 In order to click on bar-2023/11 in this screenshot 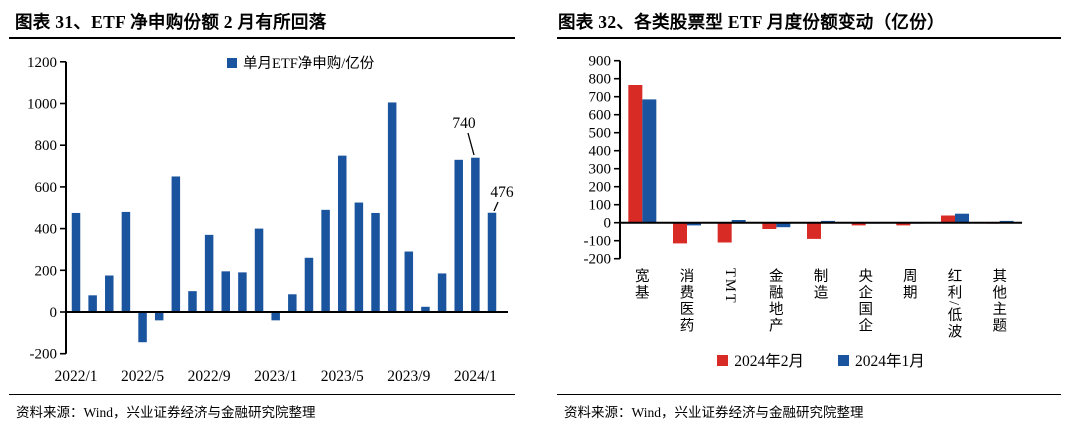, I will do `click(442, 292)`.